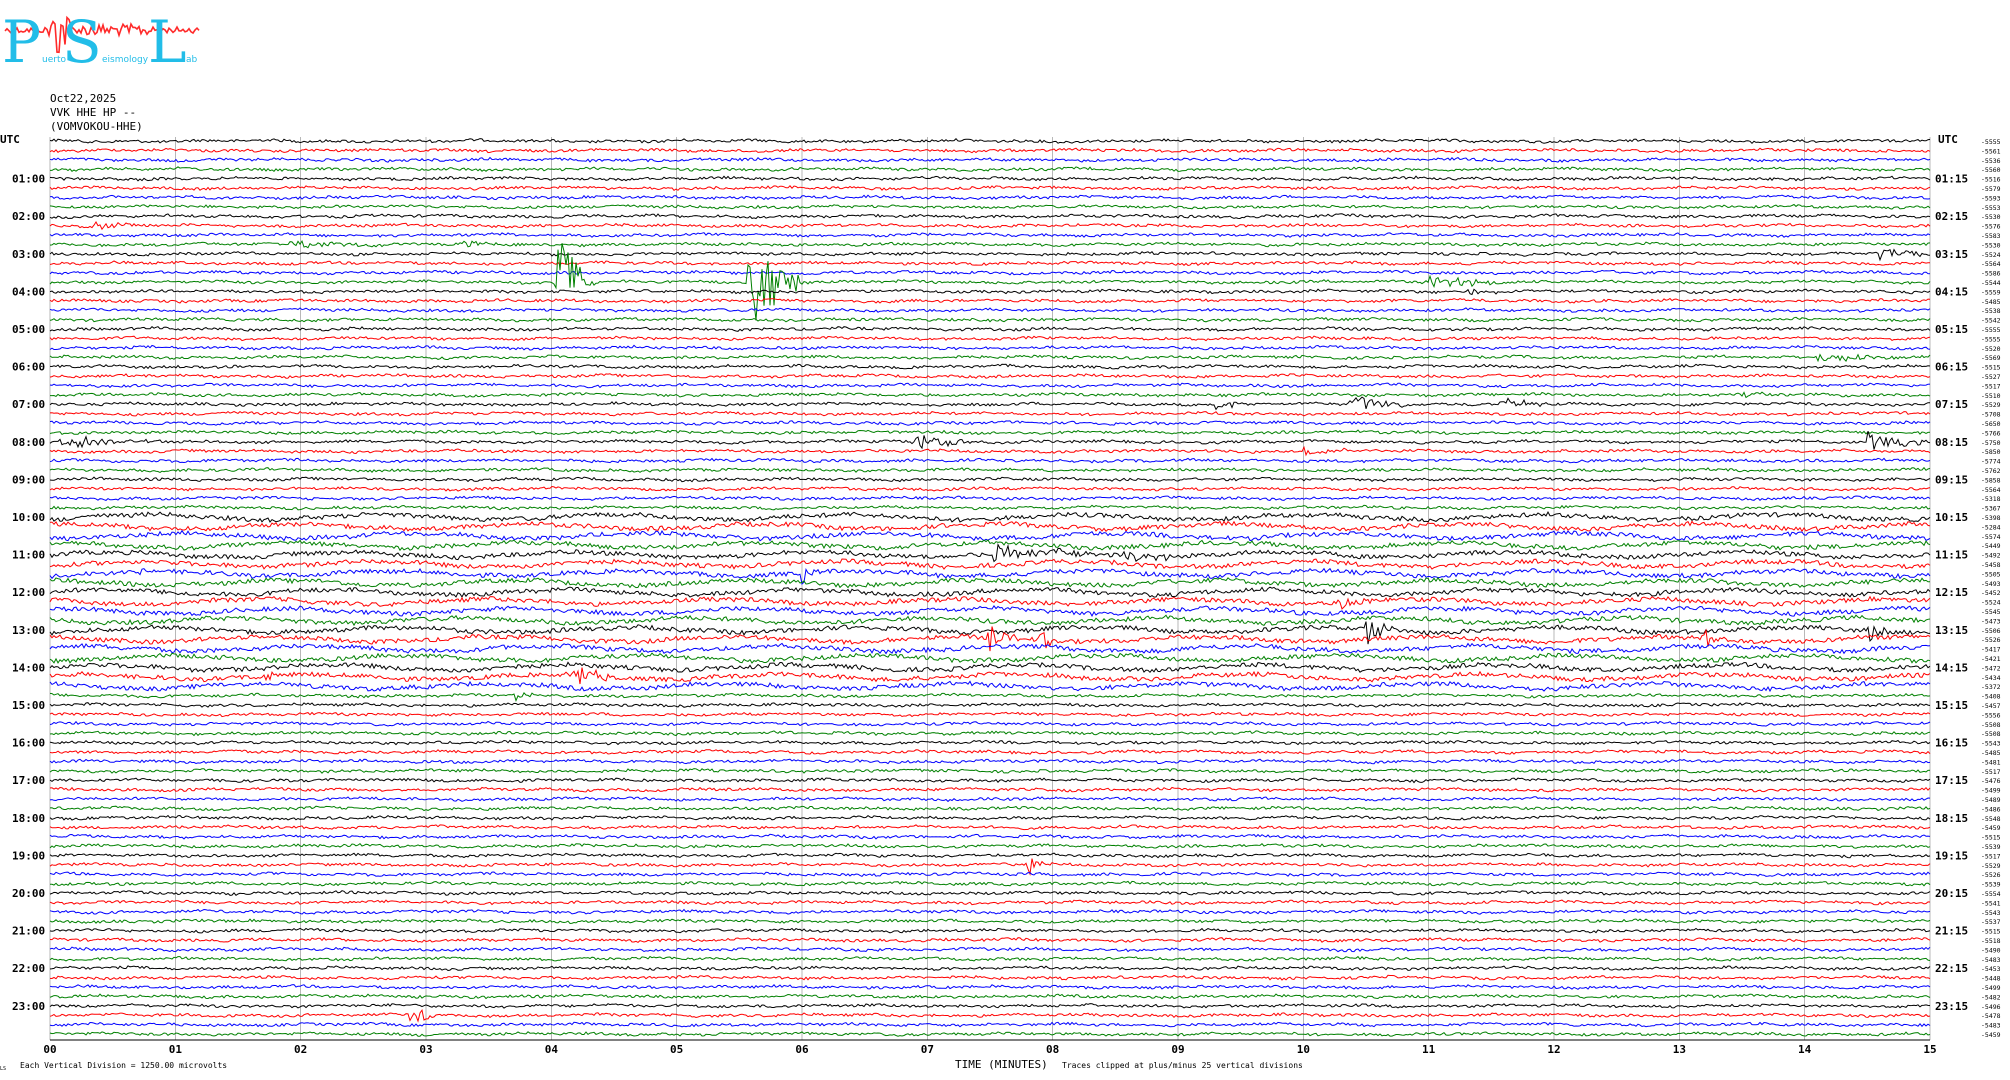  I want to click on right-hour-label: 14:15, so click(1951, 667).